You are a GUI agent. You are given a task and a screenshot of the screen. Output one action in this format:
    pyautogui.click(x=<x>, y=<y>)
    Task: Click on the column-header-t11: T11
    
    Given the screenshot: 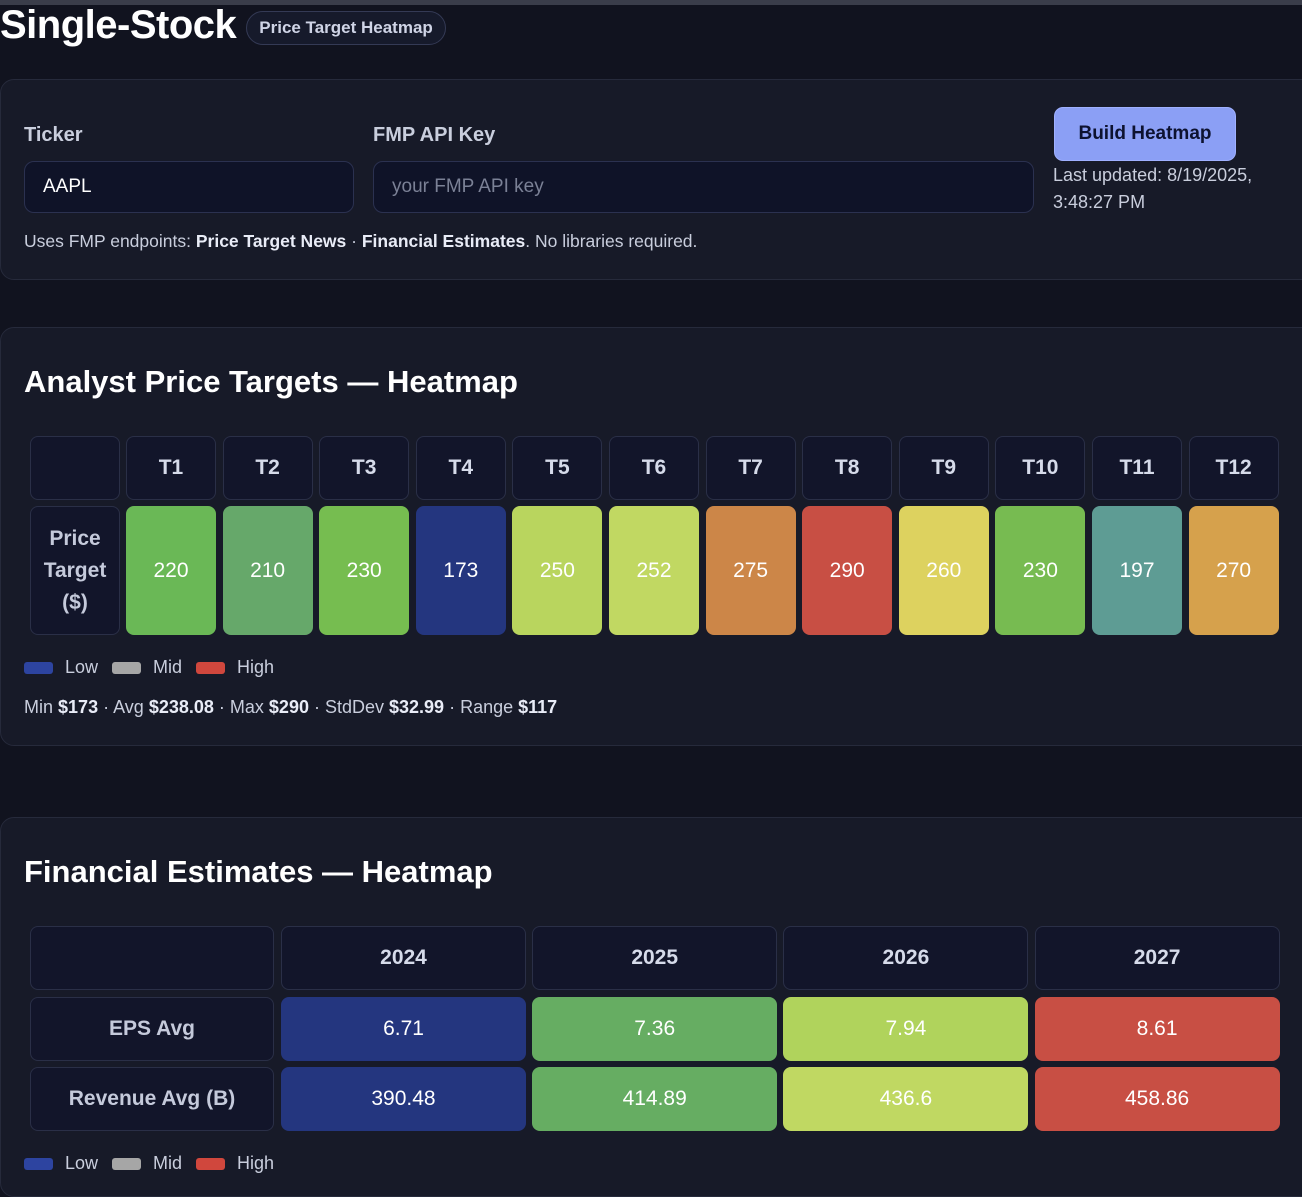 What is the action you would take?
    pyautogui.click(x=1137, y=468)
    